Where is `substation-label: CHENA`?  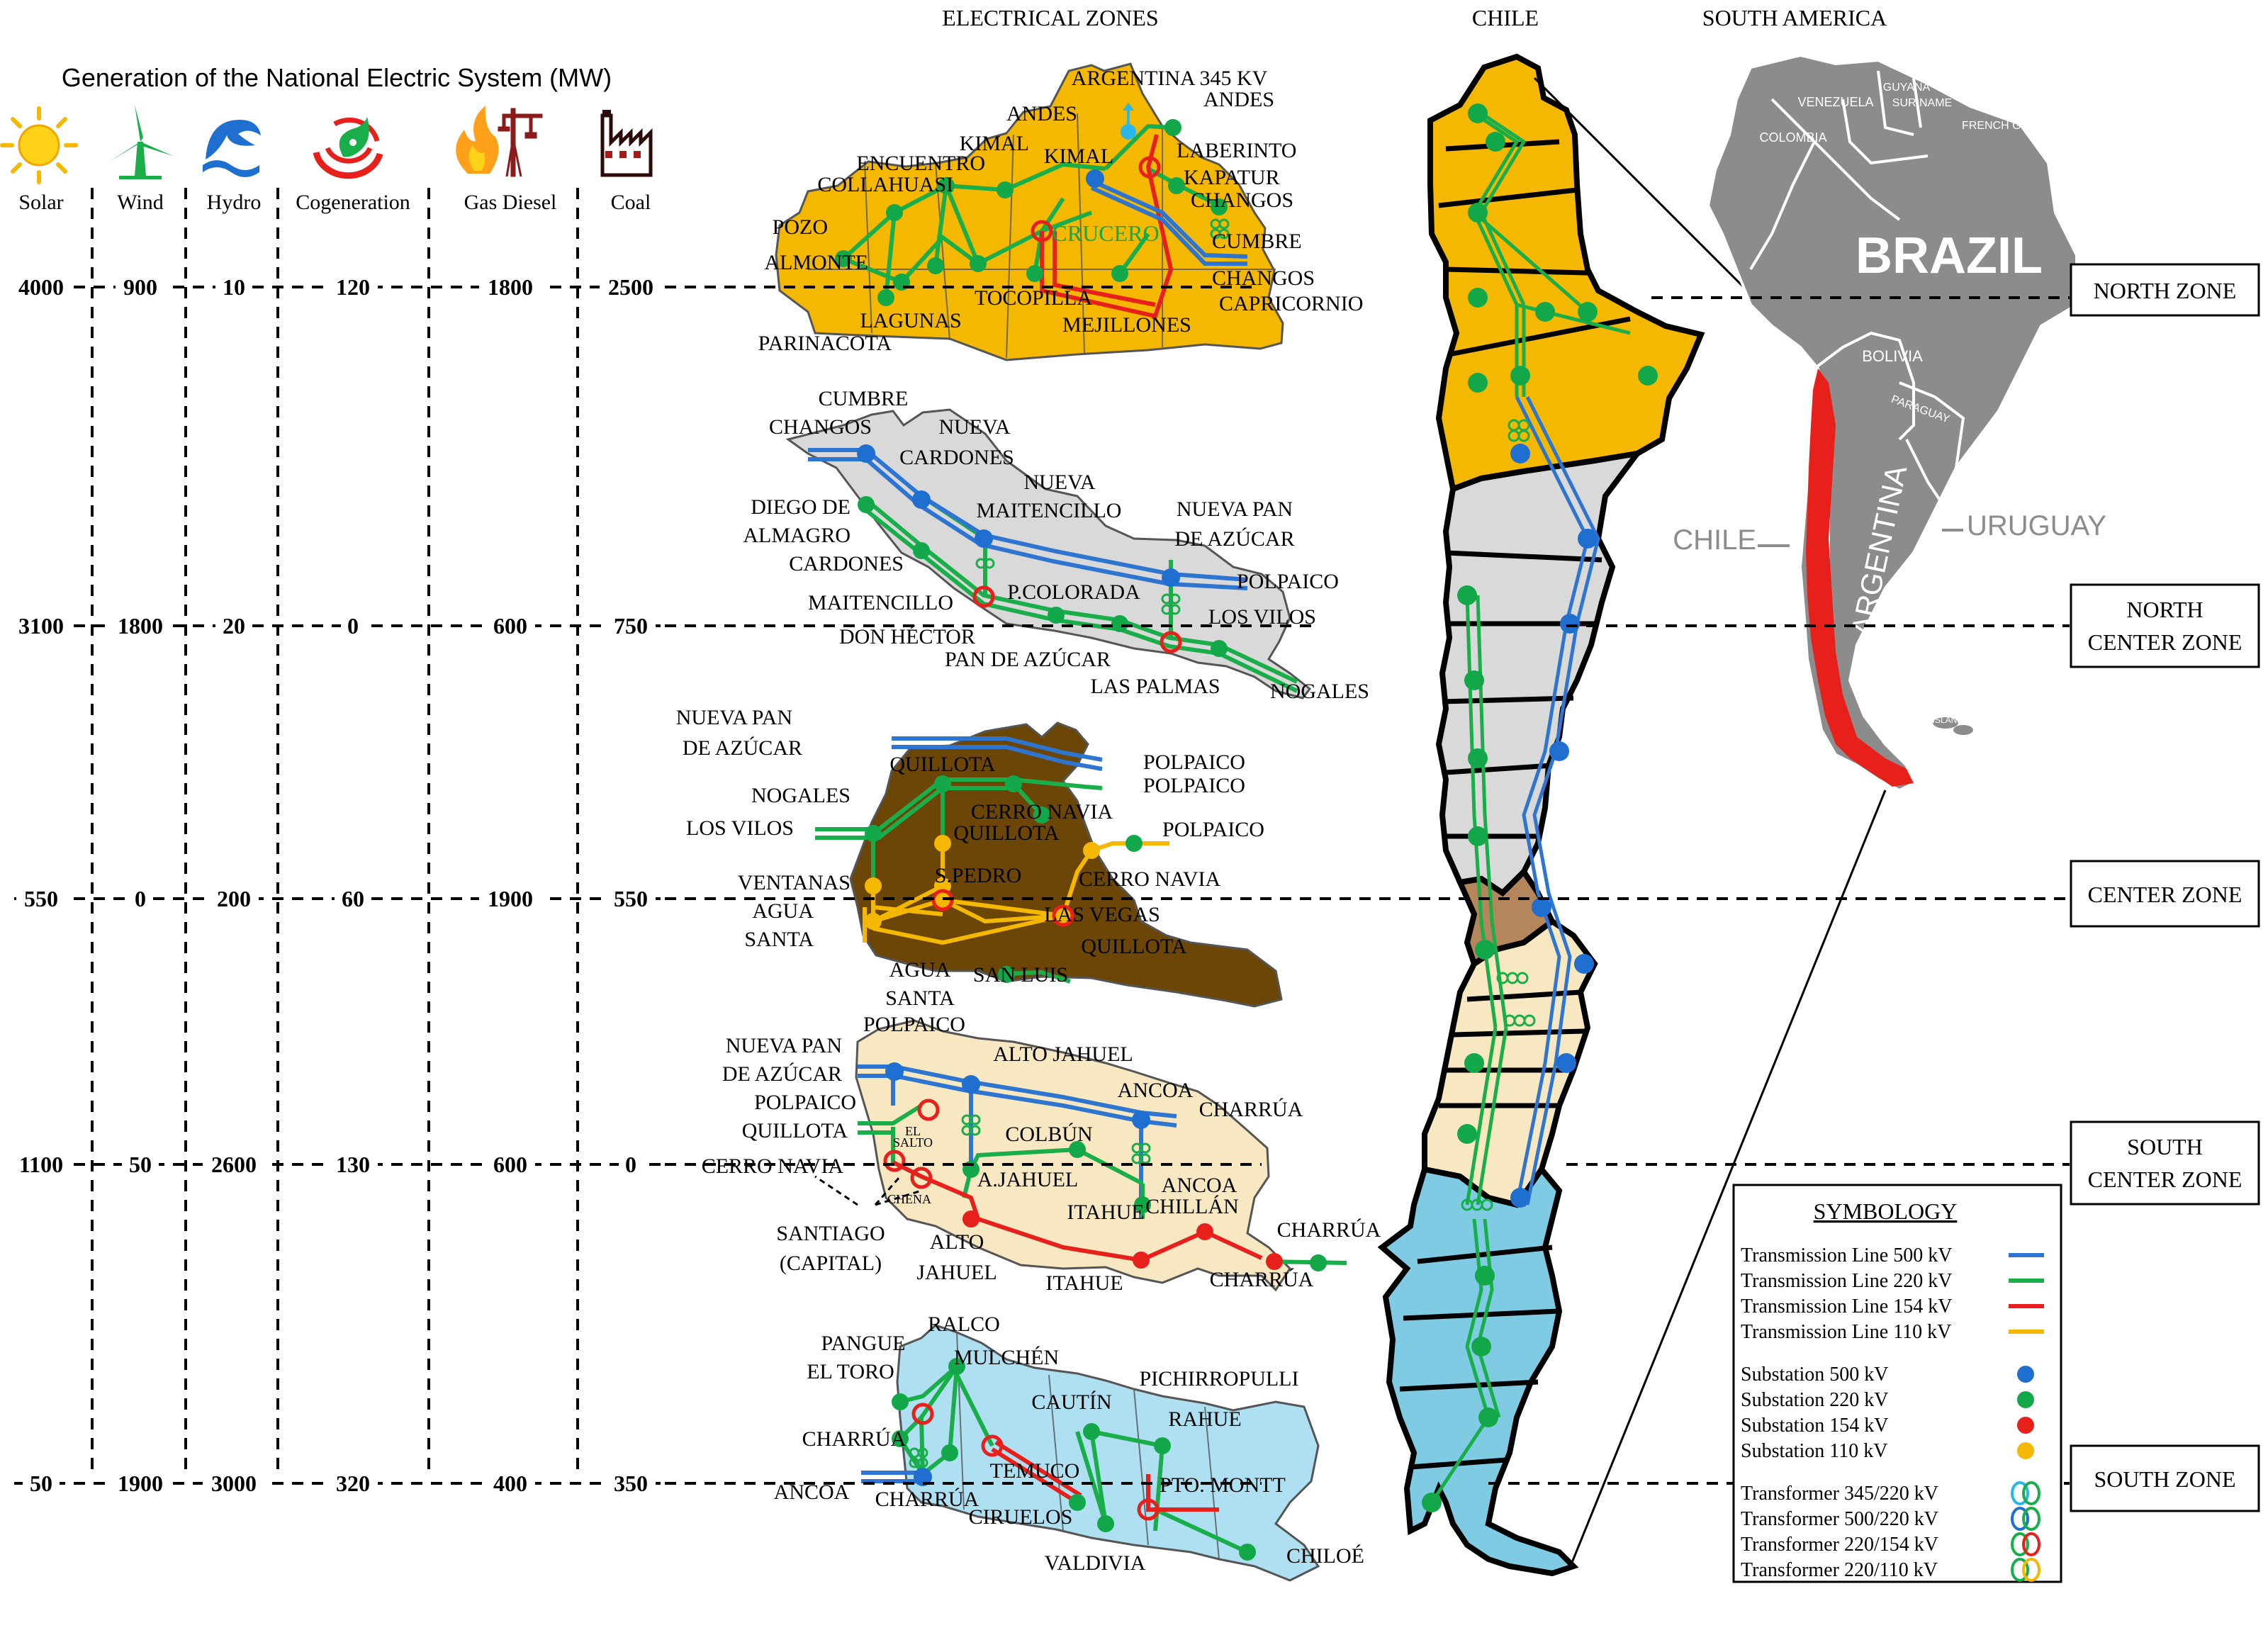
substation-label: CHENA is located at coordinates (909, 1199).